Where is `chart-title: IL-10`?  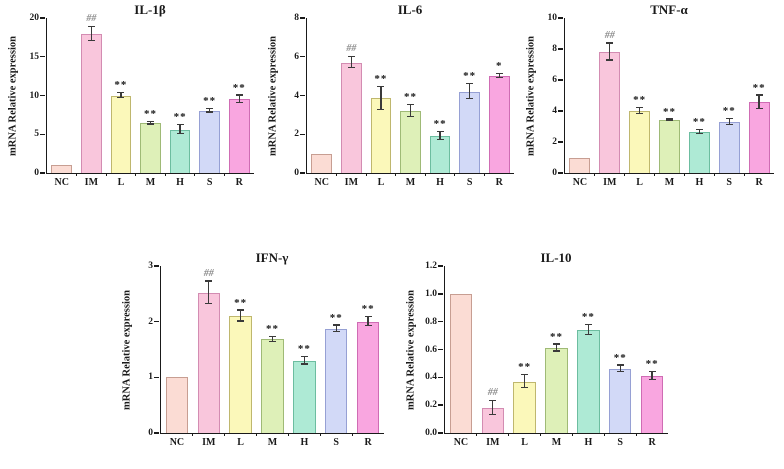 chart-title: IL-10 is located at coordinates (556, 257).